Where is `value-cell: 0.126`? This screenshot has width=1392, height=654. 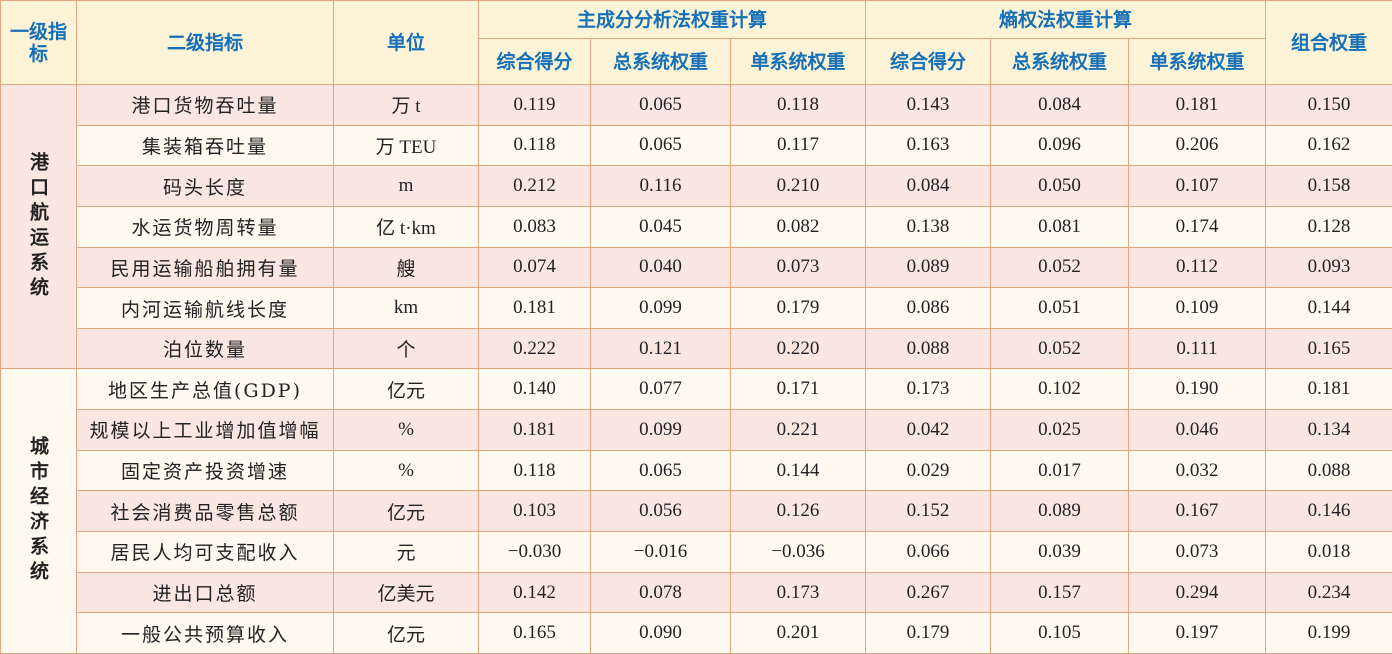
value-cell: 0.126 is located at coordinates (798, 511).